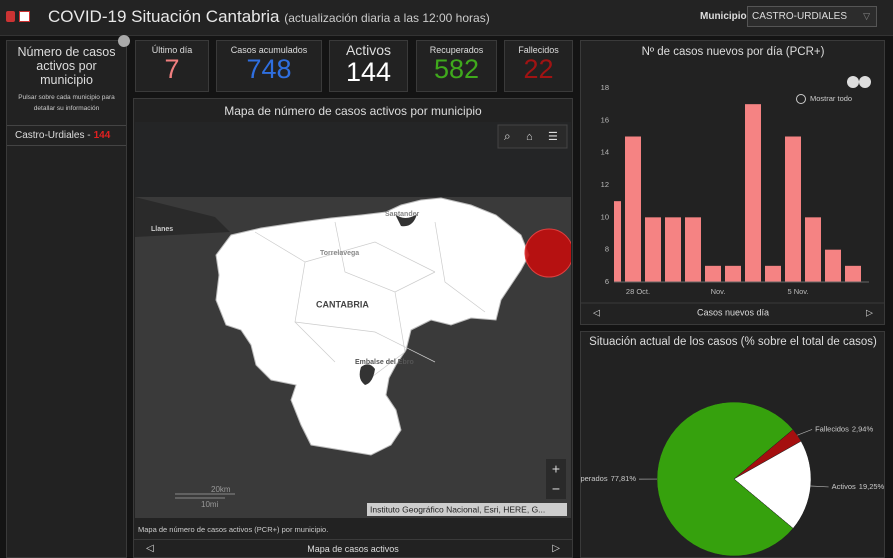 The width and height of the screenshot is (893, 558). What do you see at coordinates (538, 50) in the screenshot?
I see `stat-label: Fallecidos` at bounding box center [538, 50].